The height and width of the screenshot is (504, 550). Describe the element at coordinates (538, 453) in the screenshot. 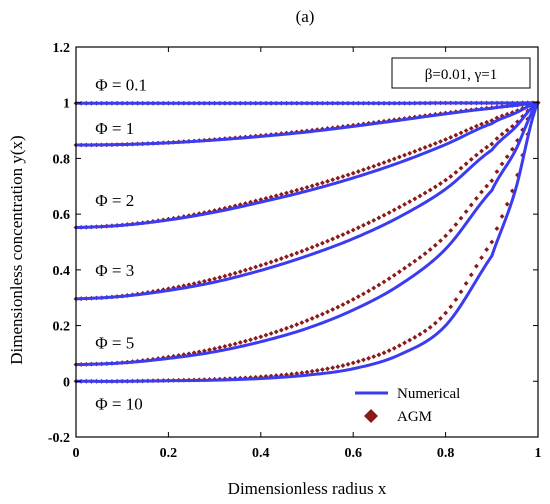

I see `x-tick-label: 1` at that location.